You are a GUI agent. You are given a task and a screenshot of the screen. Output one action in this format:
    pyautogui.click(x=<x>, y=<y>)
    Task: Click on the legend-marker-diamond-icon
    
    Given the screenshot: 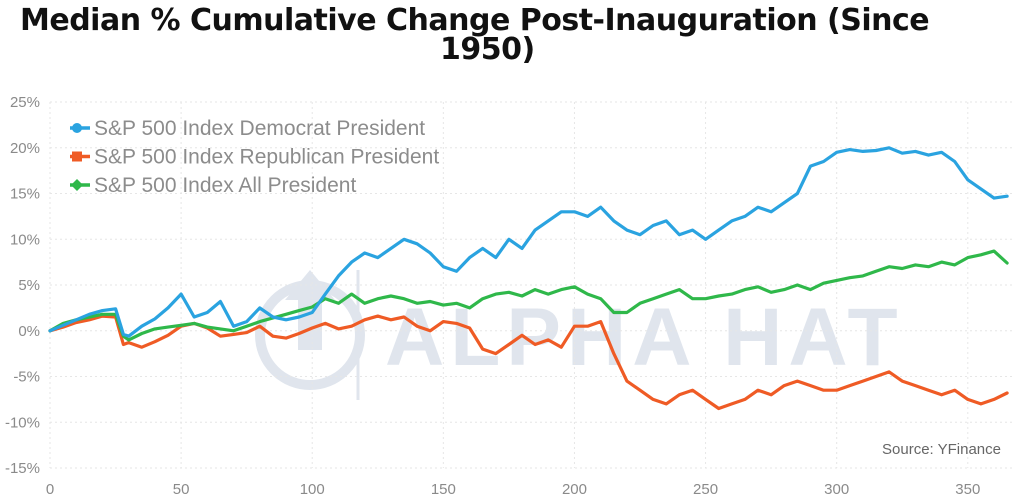 What is the action you would take?
    pyautogui.click(x=77, y=185)
    